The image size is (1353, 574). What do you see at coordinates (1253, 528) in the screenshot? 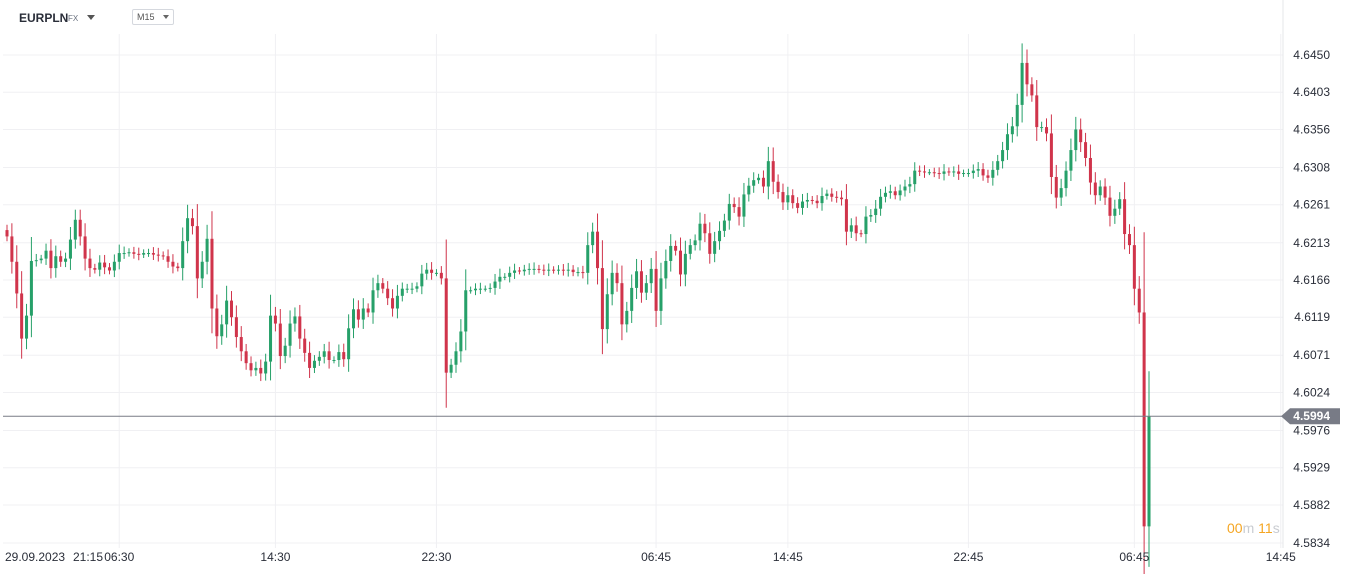
I see `candle-countdown: 00m 11s` at bounding box center [1253, 528].